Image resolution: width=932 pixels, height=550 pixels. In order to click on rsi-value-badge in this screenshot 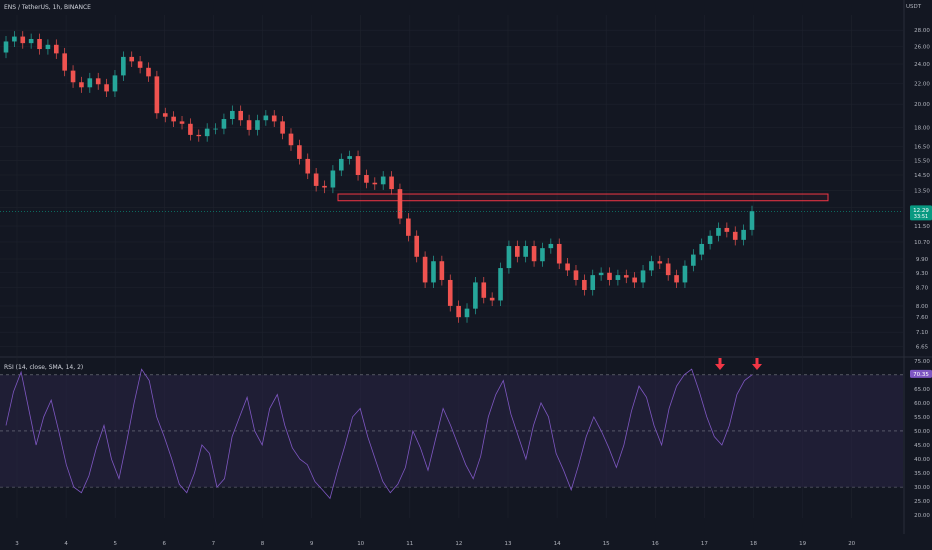, I will do `click(921, 373)`.